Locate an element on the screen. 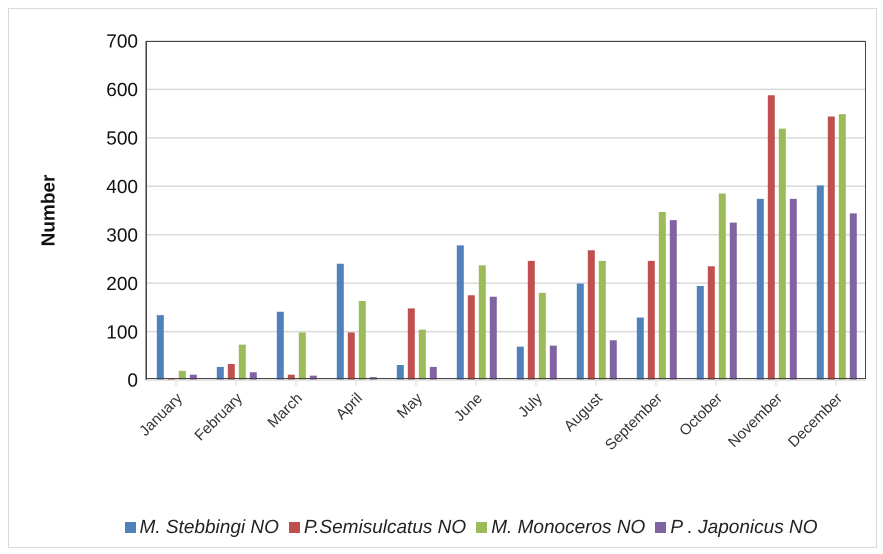 This screenshot has width=883, height=554. legend-label: M. Monoceros NO is located at coordinates (568, 527).